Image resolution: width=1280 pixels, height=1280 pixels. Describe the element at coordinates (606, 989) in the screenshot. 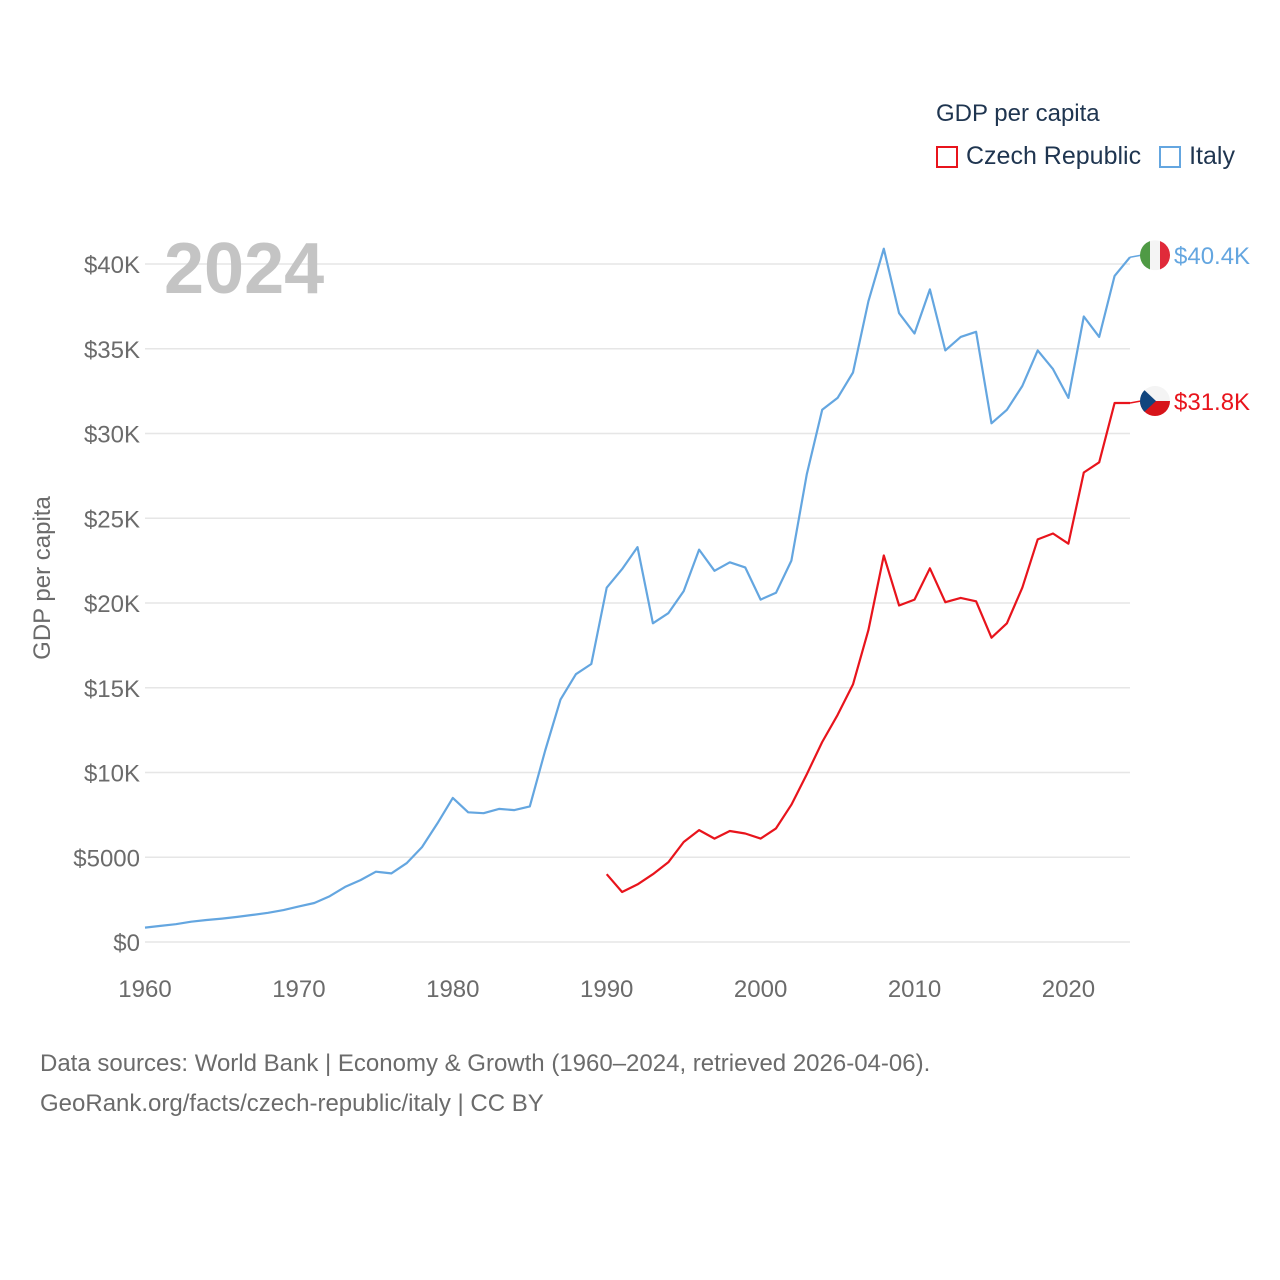

I see `x-tick-label: 1990` at that location.